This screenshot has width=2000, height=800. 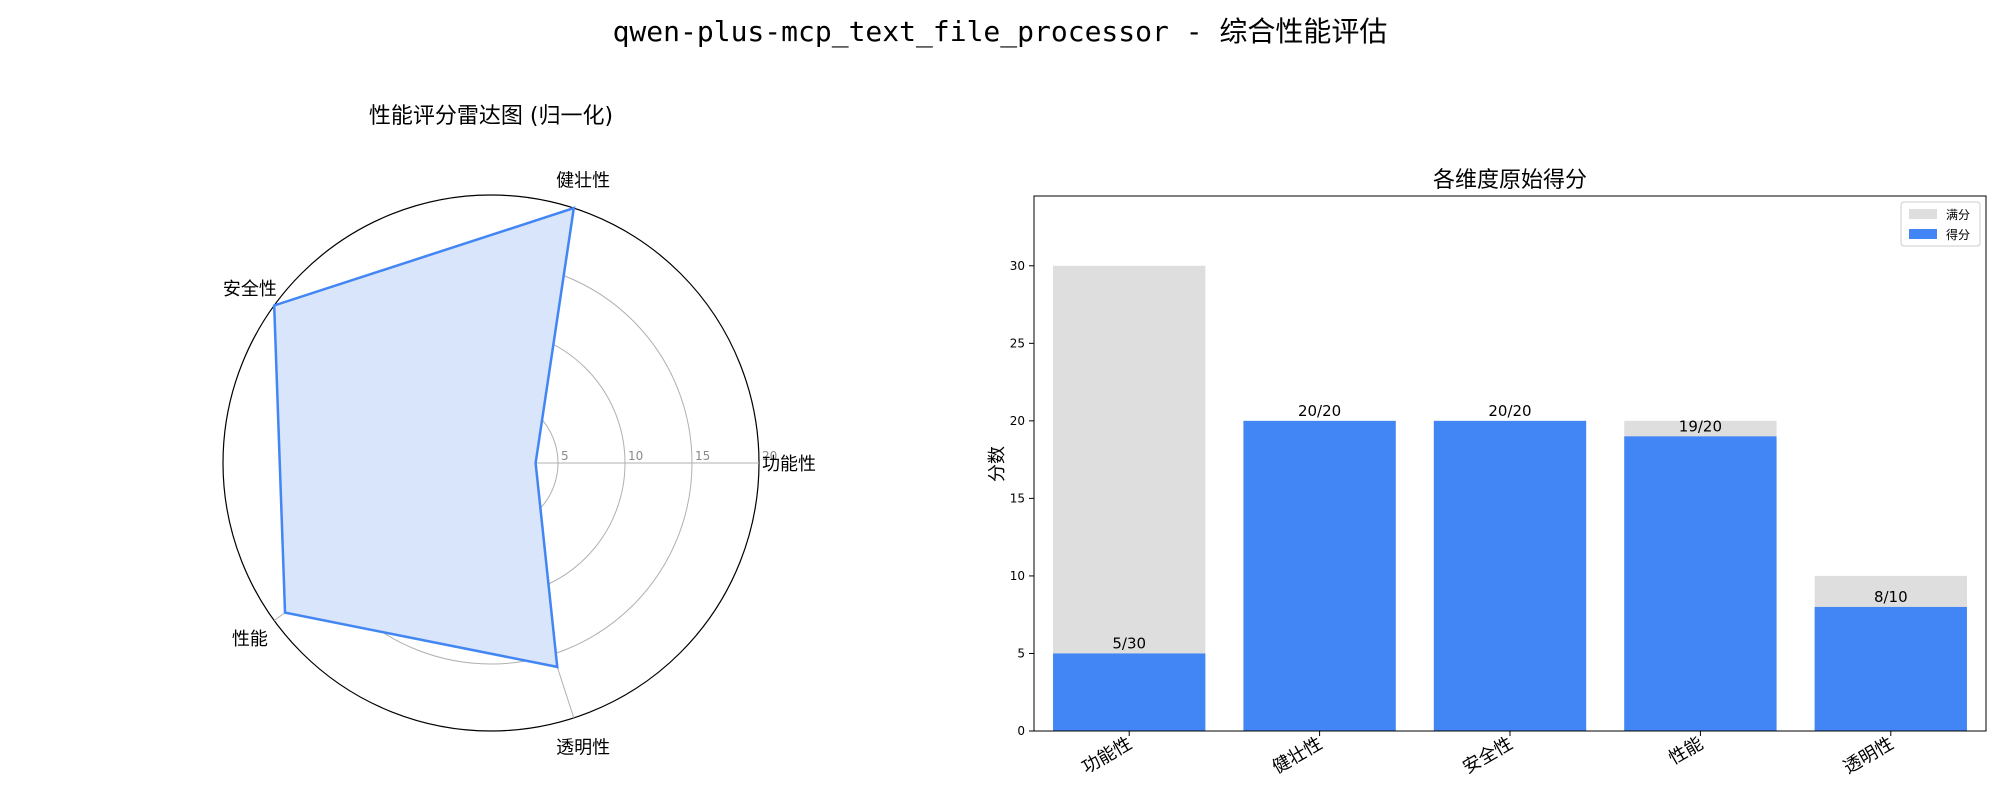 I want to click on y-tick-label: 0, so click(x=1021, y=731).